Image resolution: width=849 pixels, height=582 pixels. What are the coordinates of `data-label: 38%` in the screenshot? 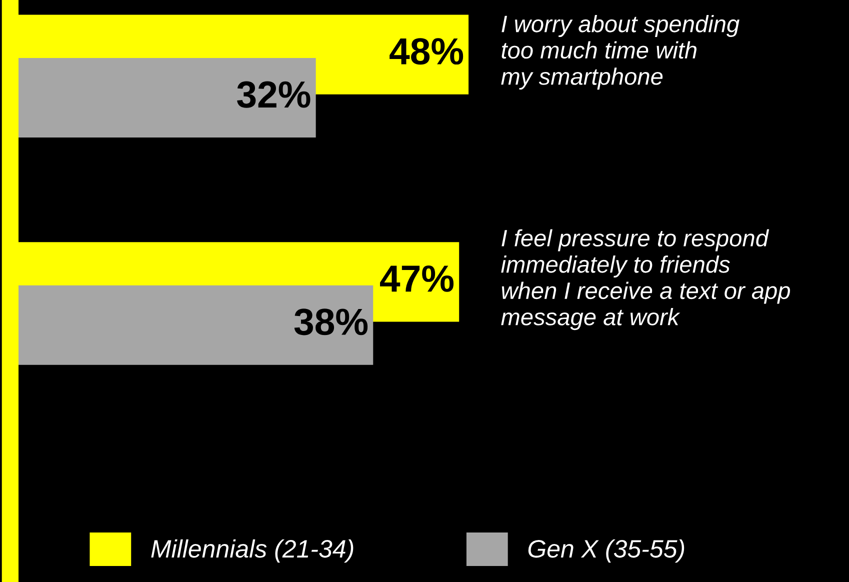 It's located at (331, 322).